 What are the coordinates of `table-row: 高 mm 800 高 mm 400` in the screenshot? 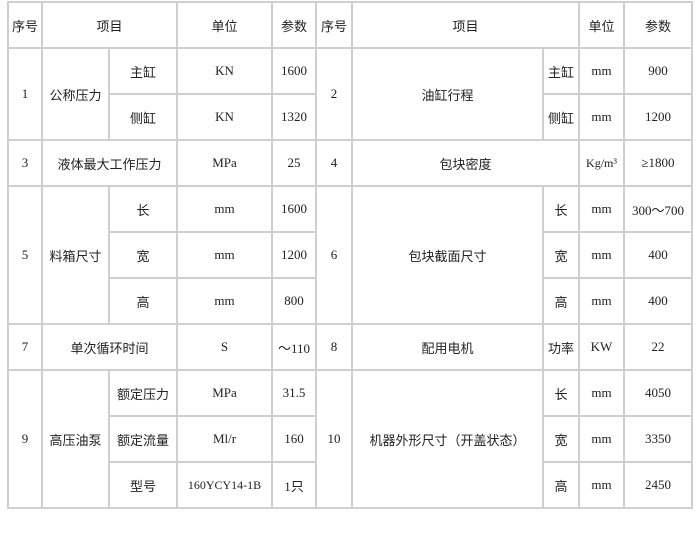 It's located at (350, 301).